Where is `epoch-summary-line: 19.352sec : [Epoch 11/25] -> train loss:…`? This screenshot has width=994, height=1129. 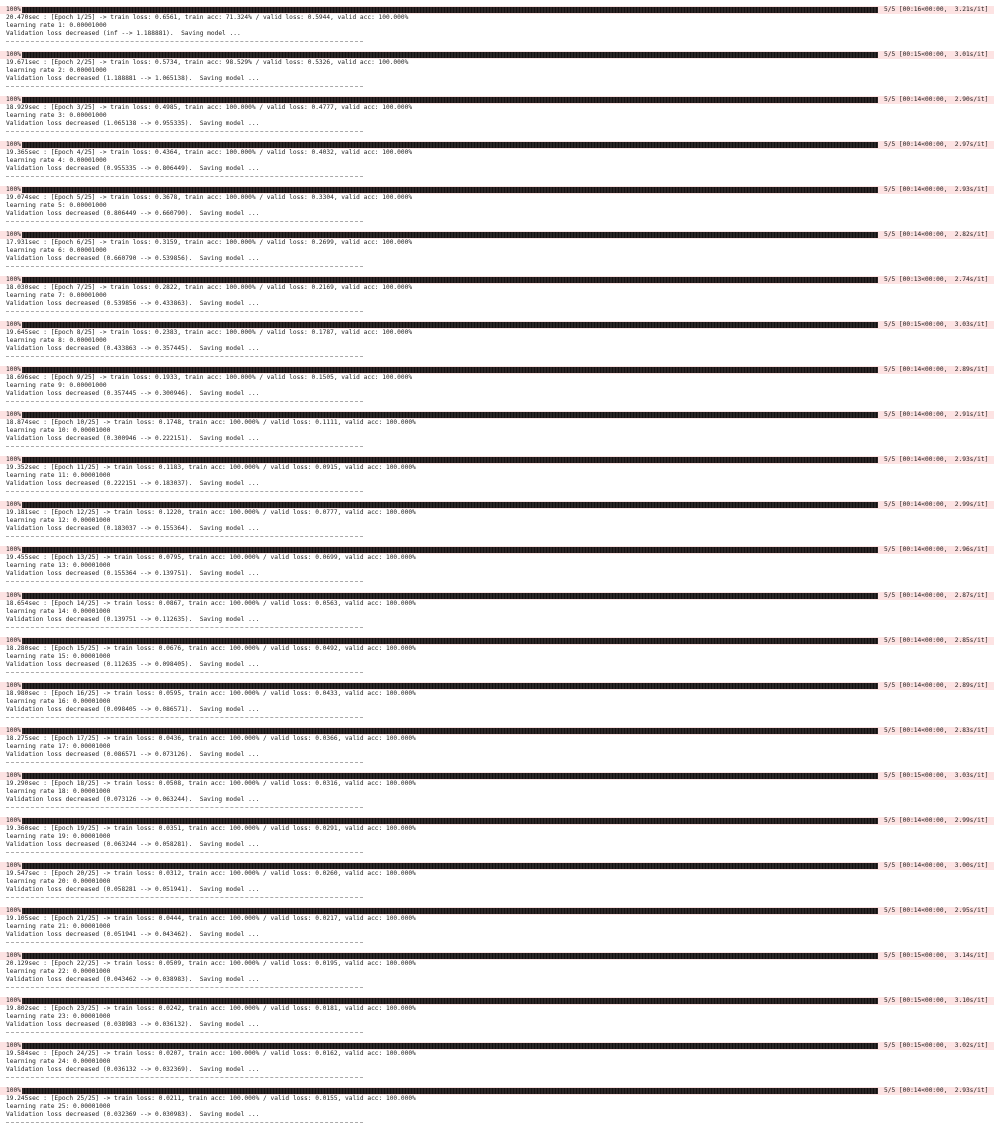
epoch-summary-line: 19.352sec : [Epoch 11/25] -> train loss:… is located at coordinates (211, 468).